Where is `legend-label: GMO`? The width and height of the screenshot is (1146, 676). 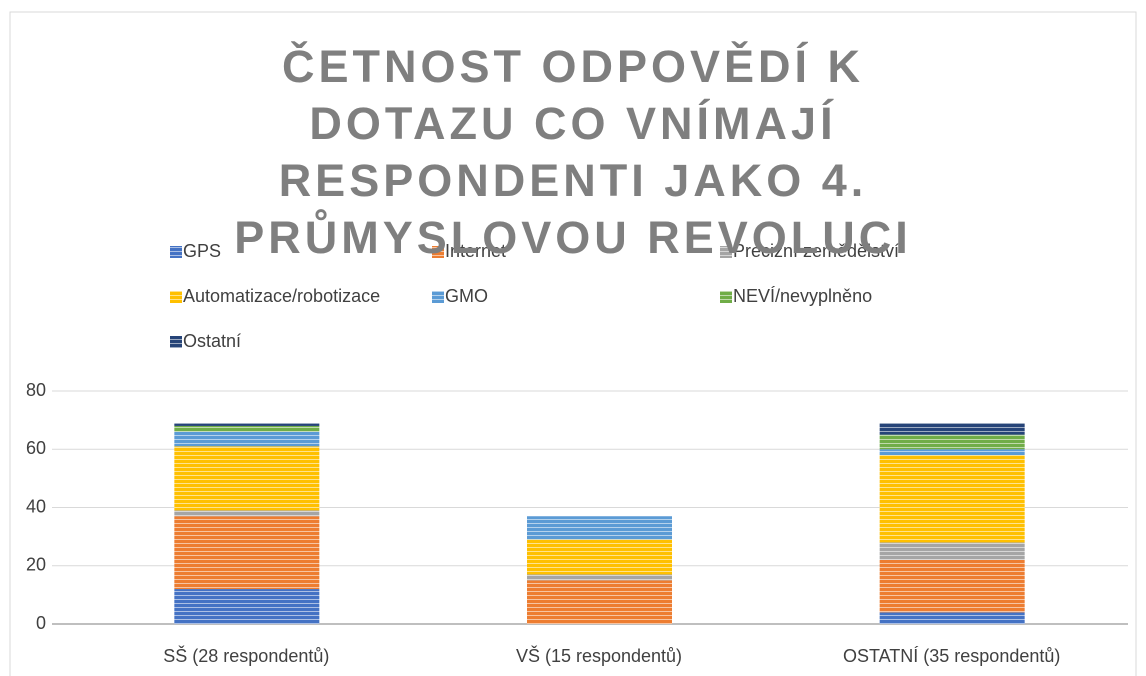 legend-label: GMO is located at coordinates (466, 296).